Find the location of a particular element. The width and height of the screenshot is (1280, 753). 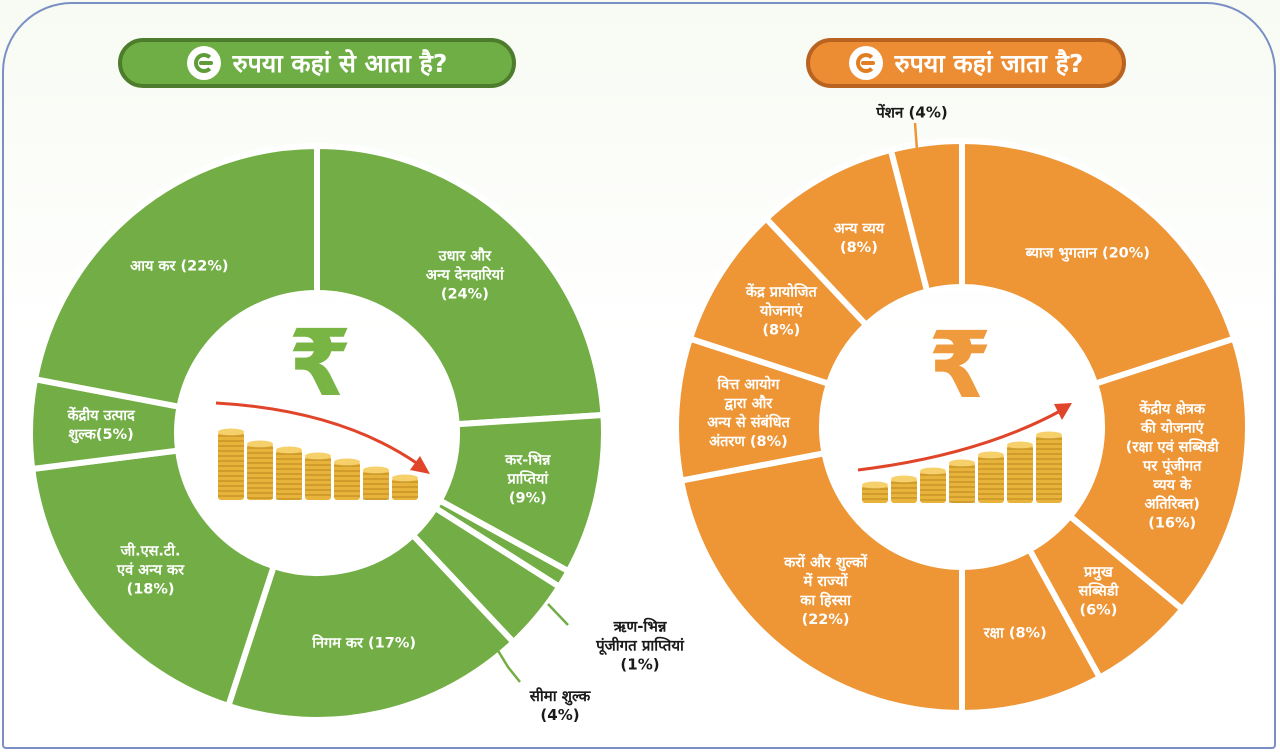

slice-label: सीमा शुल्क (4%) is located at coordinates (560, 705).